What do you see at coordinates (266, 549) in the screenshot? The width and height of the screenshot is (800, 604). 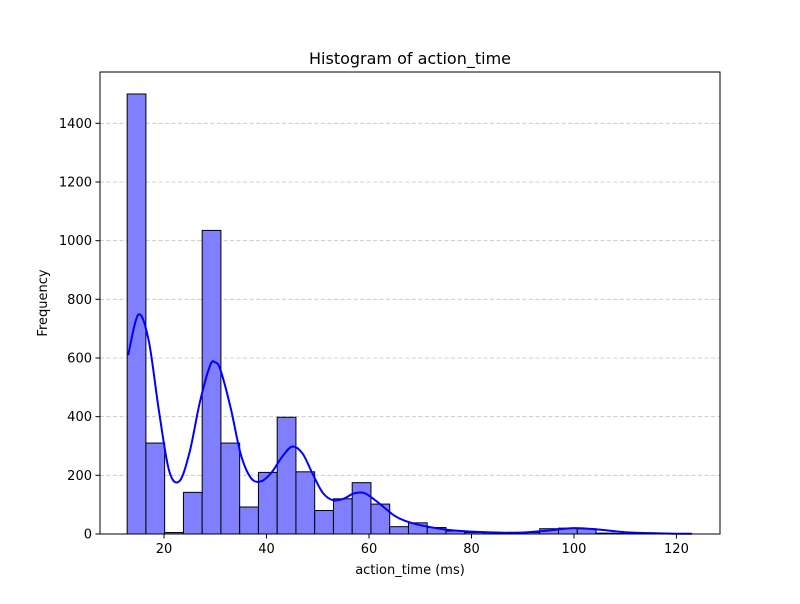 I see `x-tick-label: 40` at bounding box center [266, 549].